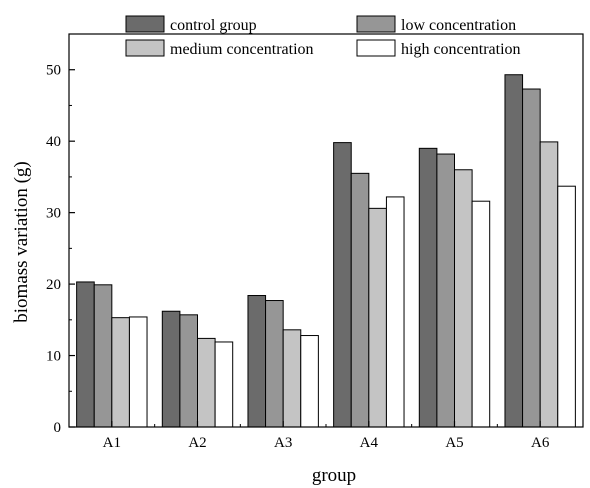 This screenshot has width=590, height=488. What do you see at coordinates (213, 25) in the screenshot?
I see `legend-label-1: control group` at bounding box center [213, 25].